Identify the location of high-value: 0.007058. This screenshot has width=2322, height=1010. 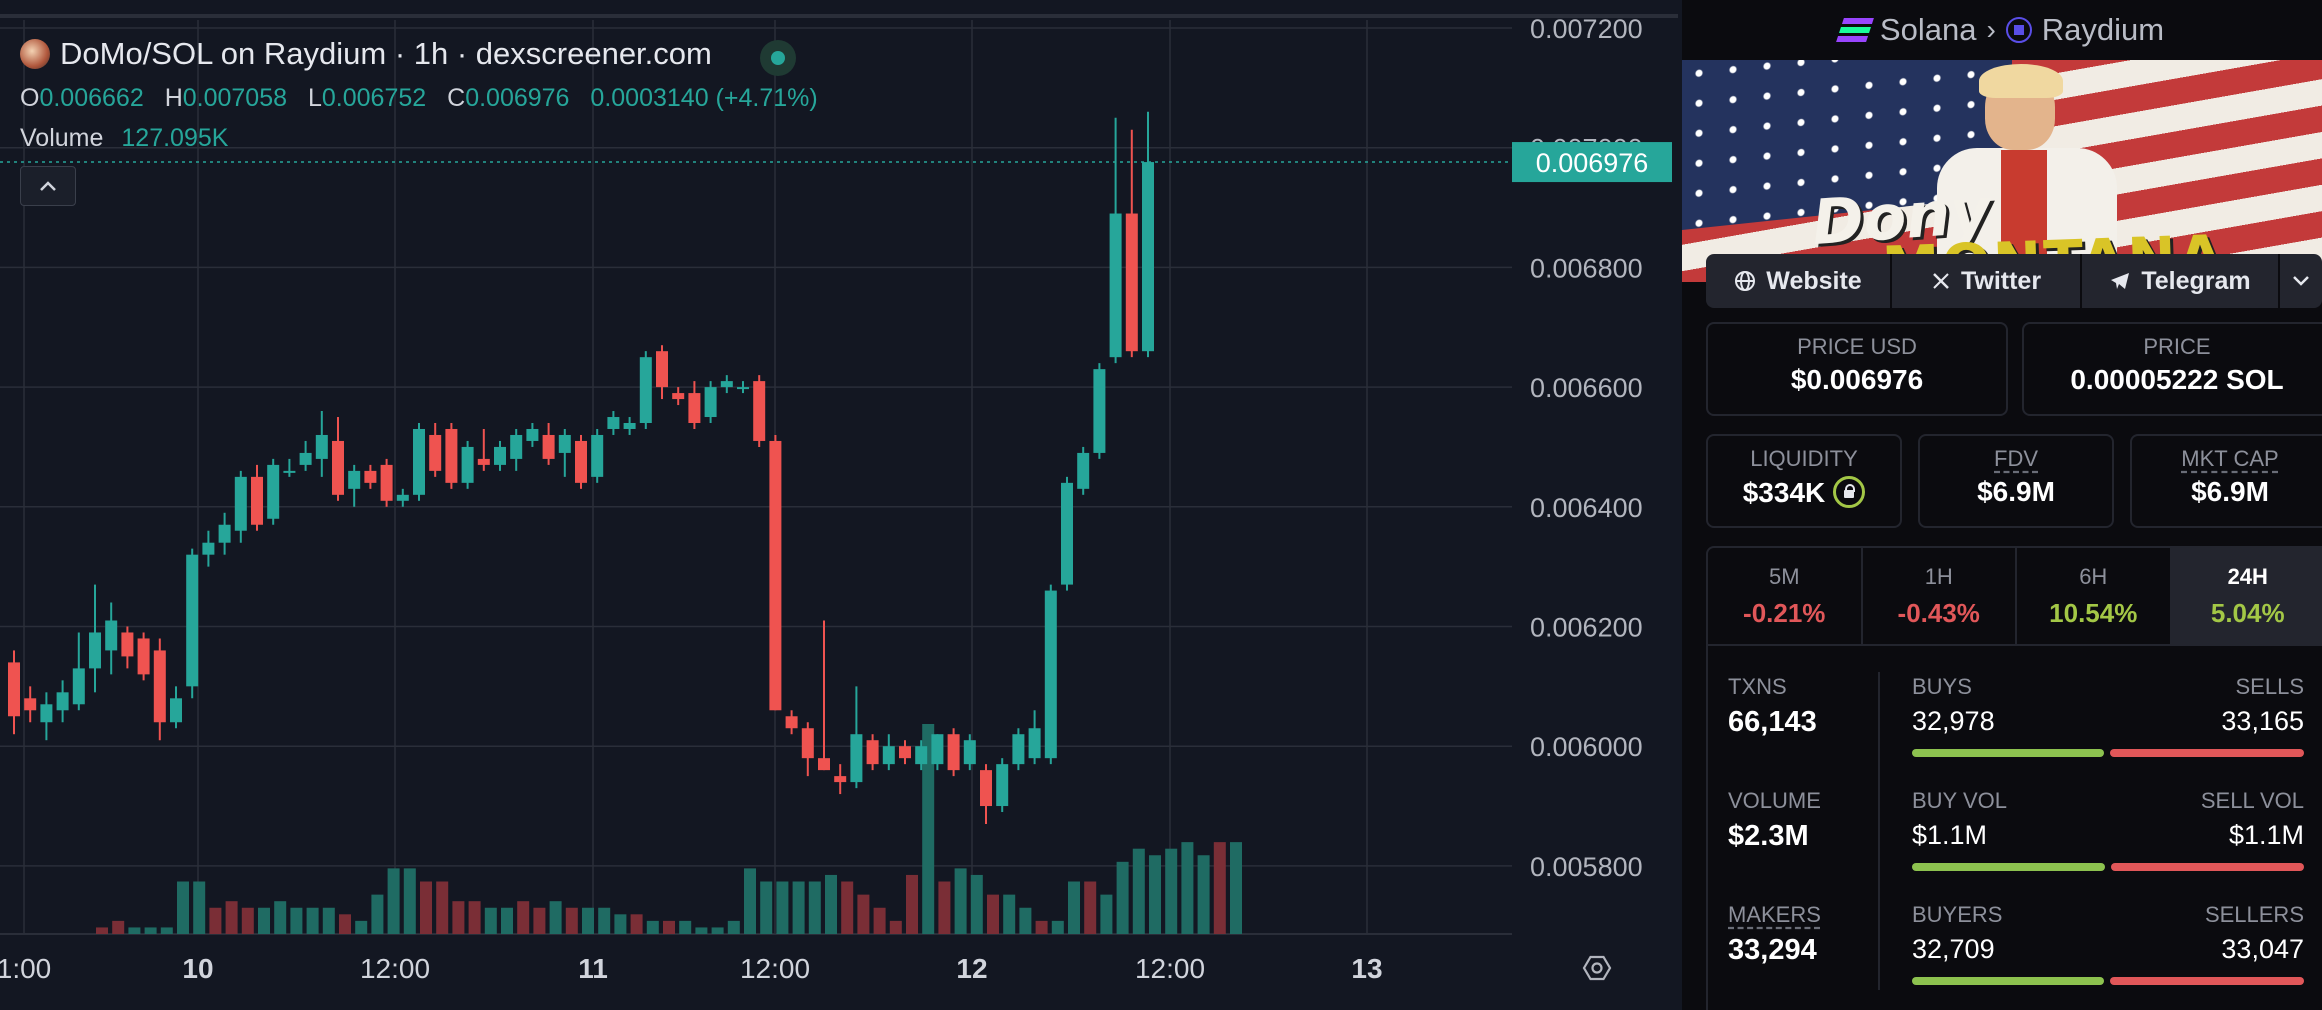
(235, 98).